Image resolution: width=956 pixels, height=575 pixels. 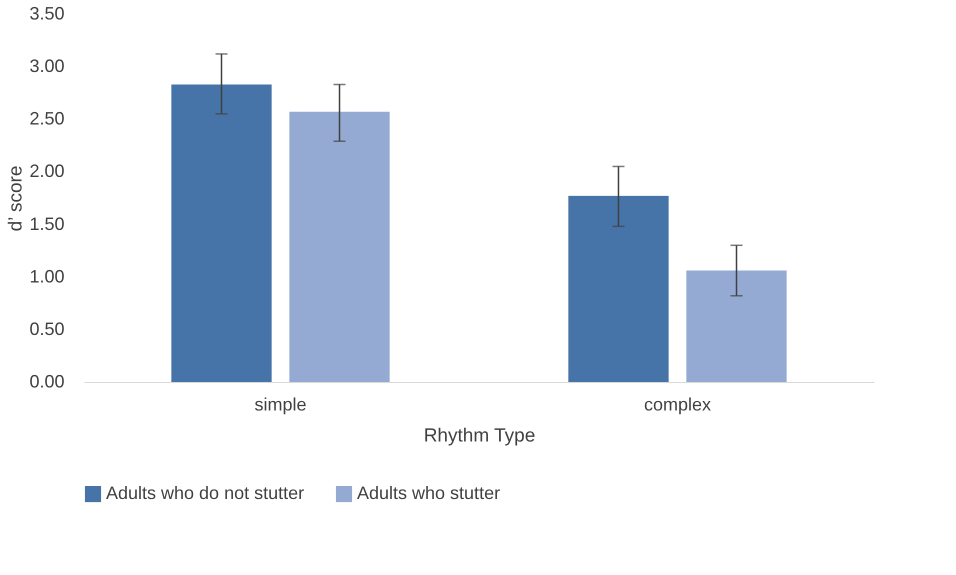 I want to click on y-tick-label: 2.50, so click(x=46, y=118).